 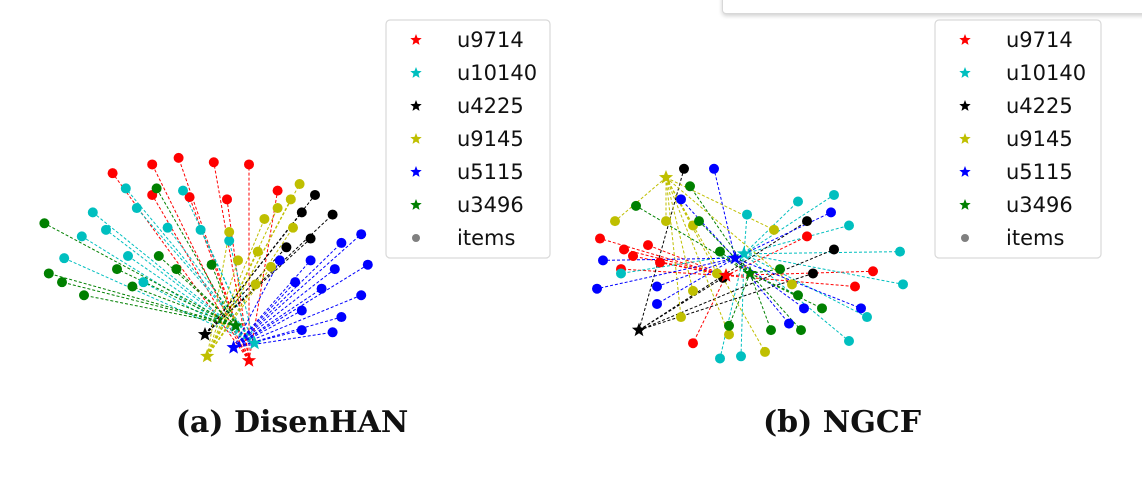 I want to click on legend-marker-items, so click(x=416, y=238).